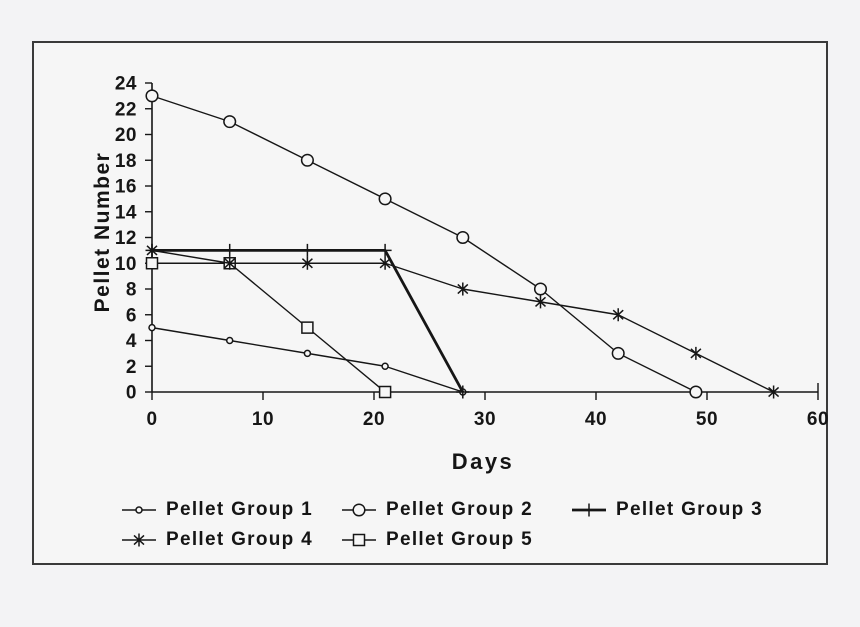  What do you see at coordinates (707, 419) in the screenshot?
I see `x-tick-label: 50` at bounding box center [707, 419].